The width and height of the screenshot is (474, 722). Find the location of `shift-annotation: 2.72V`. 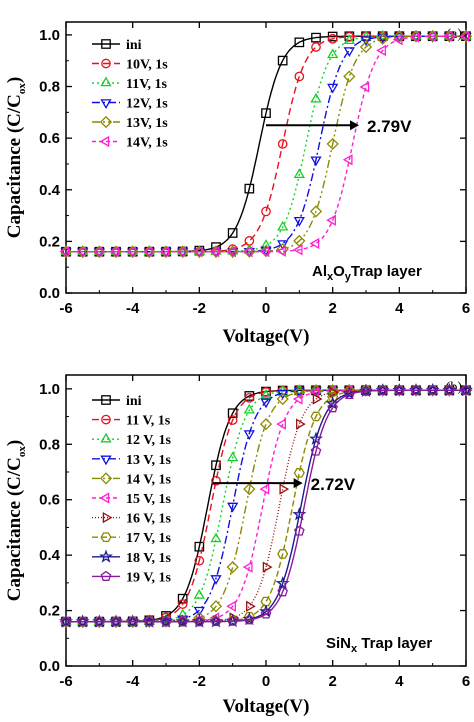

shift-annotation: 2.72V is located at coordinates (333, 484).